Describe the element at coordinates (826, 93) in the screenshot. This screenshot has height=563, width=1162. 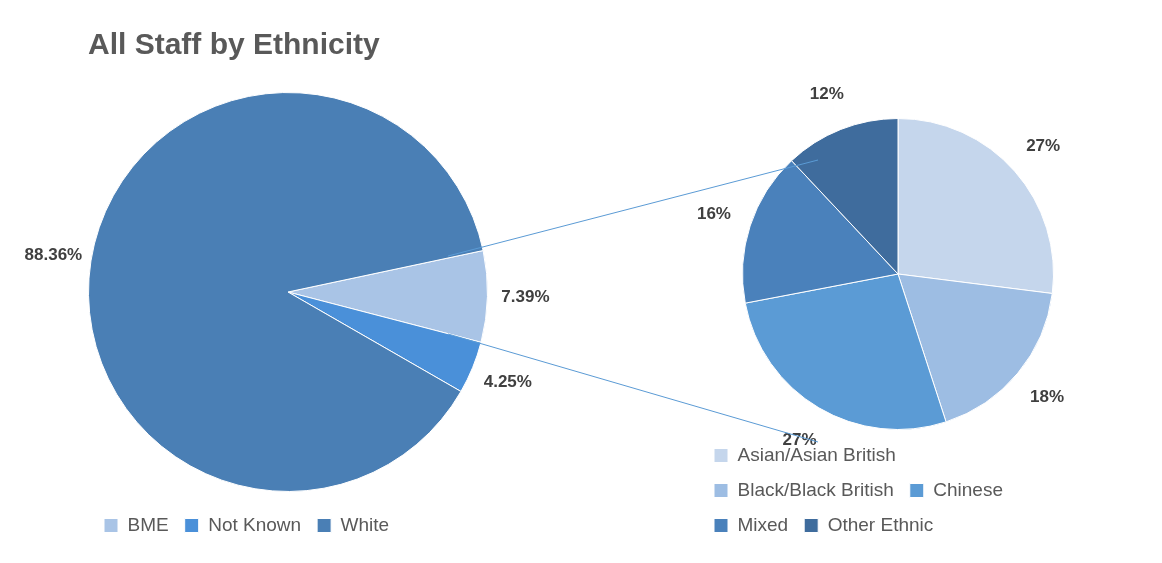
I see `data-label: 12%` at that location.